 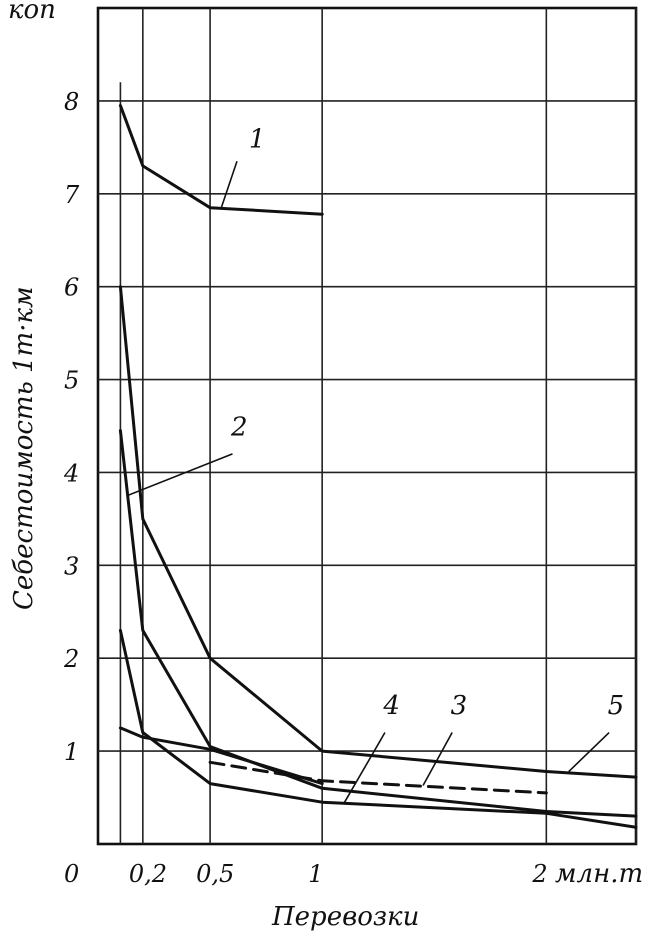 I want to click on curve-label-3: 3, so click(x=459, y=706).